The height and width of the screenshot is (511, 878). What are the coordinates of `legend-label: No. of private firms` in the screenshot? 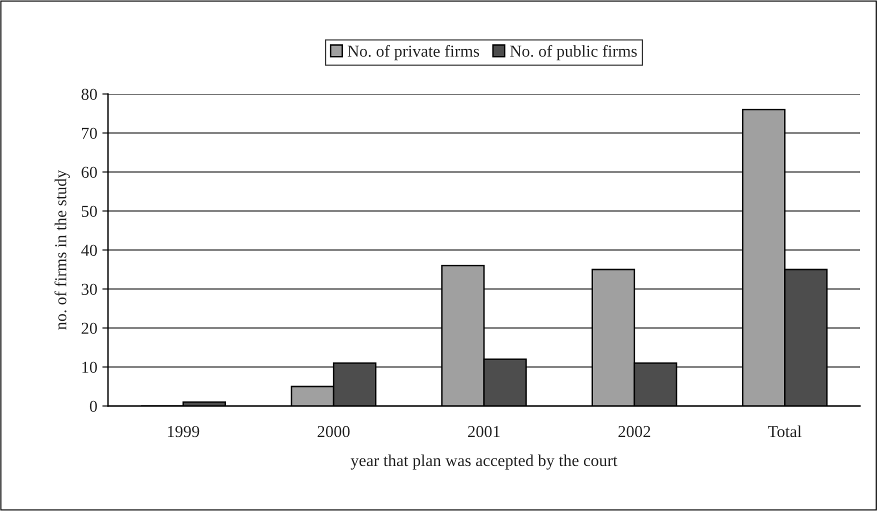 It's located at (414, 52).